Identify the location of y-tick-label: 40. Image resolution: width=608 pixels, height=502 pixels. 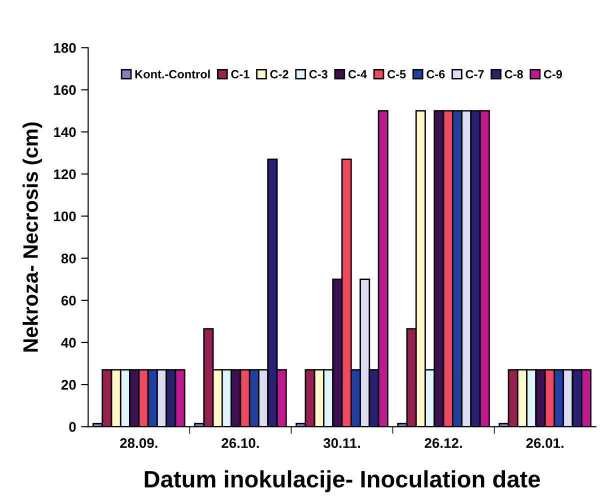
(68, 343).